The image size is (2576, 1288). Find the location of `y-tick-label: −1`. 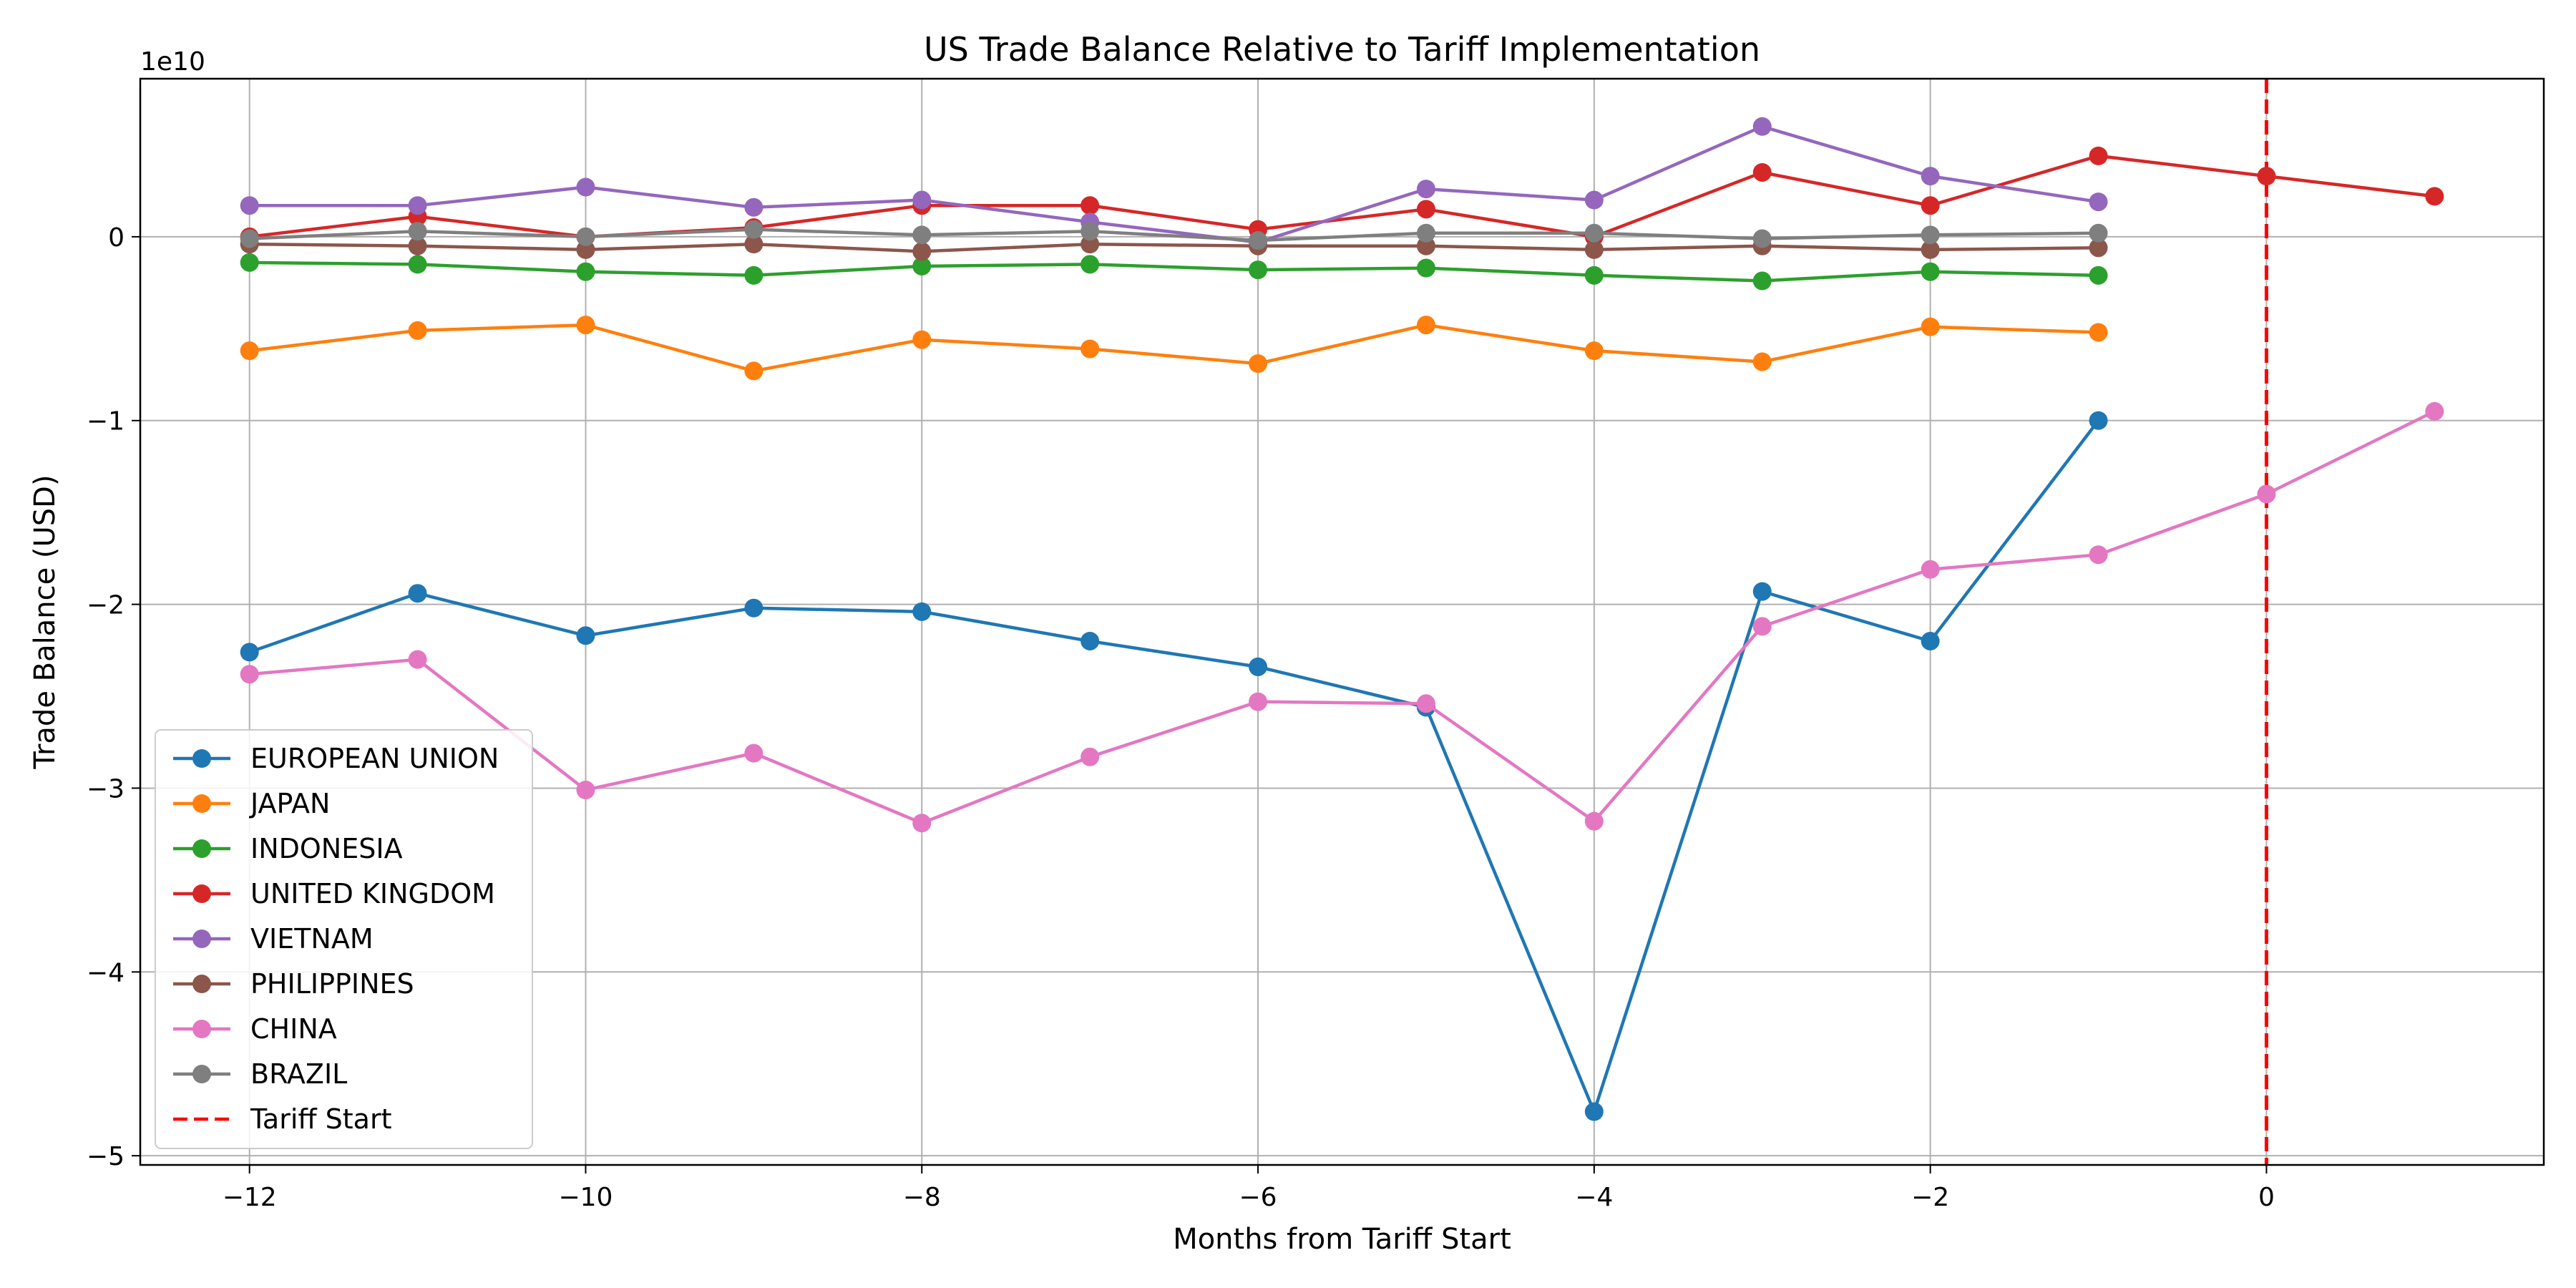

y-tick-label: −1 is located at coordinates (106, 421).